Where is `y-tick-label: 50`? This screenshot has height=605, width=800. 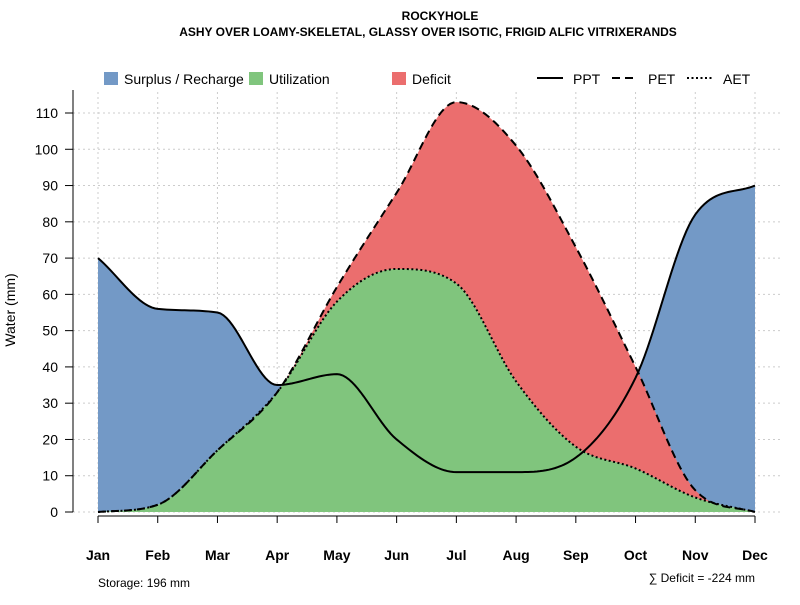
y-tick-label: 50 is located at coordinates (50, 331).